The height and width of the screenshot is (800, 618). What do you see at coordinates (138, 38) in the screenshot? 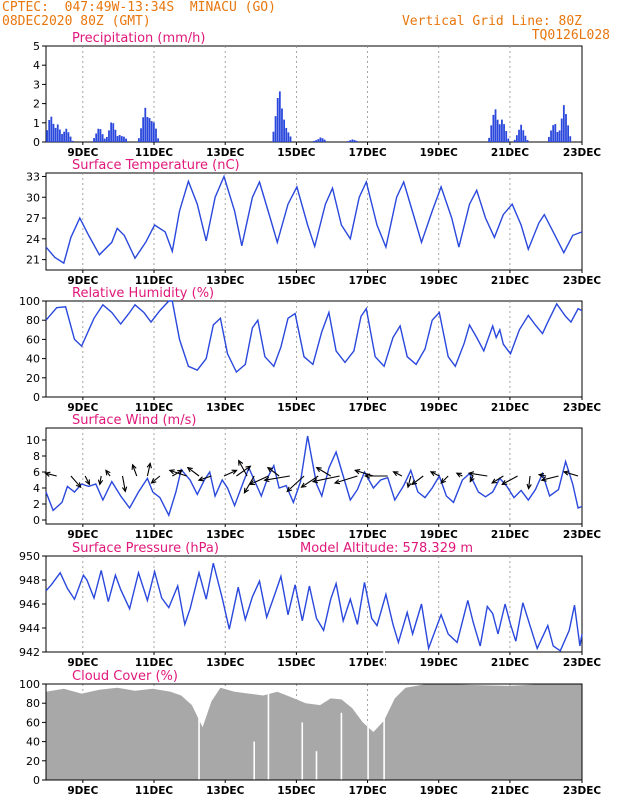
I see `panel-title: Precipitation (mm/h)` at bounding box center [138, 38].